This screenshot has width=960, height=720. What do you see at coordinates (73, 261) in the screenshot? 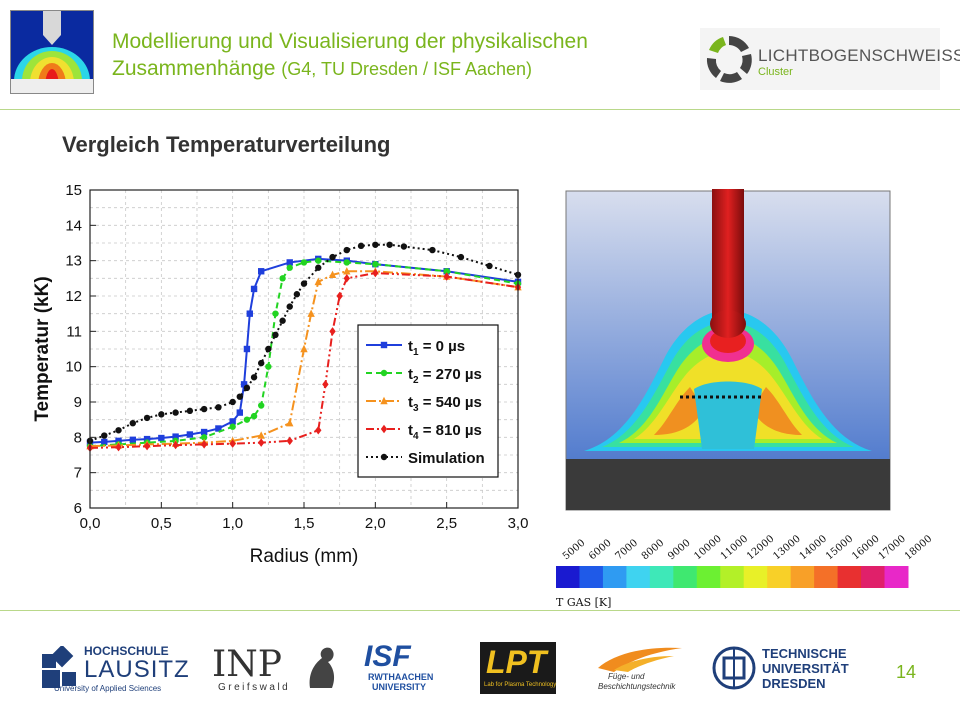
I see `y-tick-label: 13` at bounding box center [73, 261].